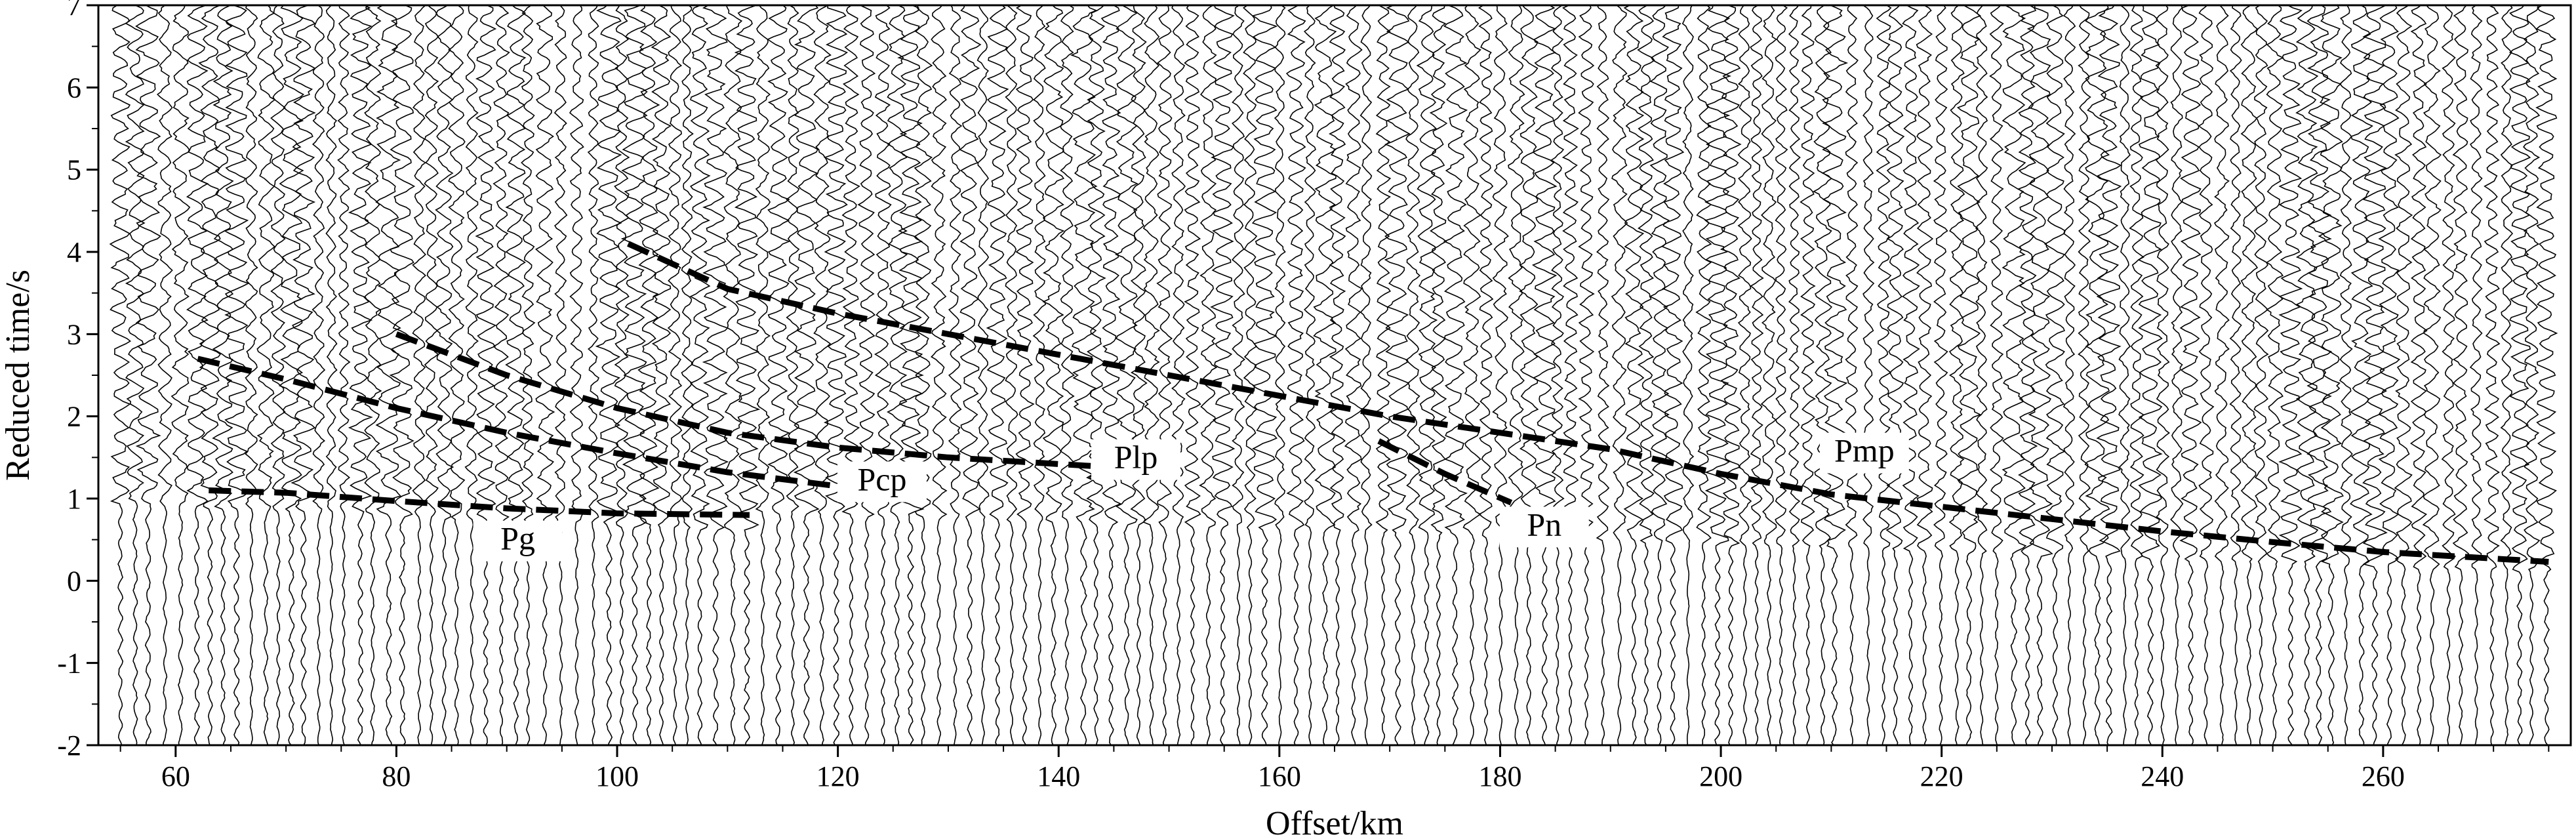  I want to click on y-tick-label: 3, so click(74, 334).